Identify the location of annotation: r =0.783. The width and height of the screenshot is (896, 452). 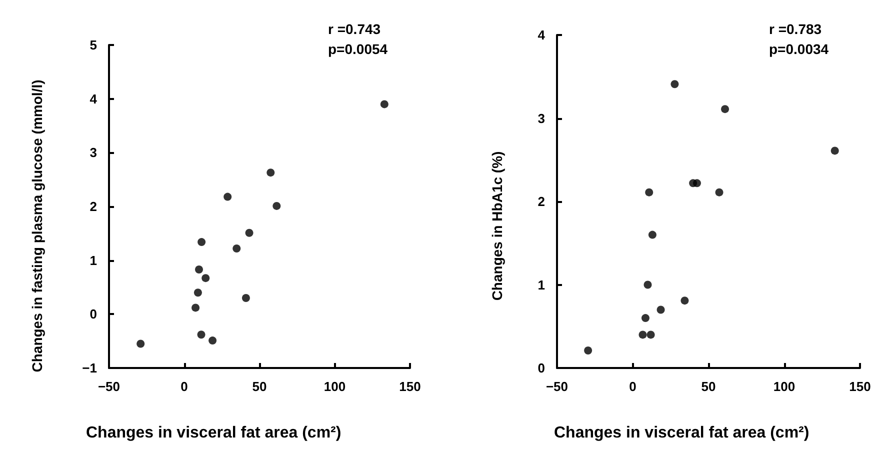
(795, 29).